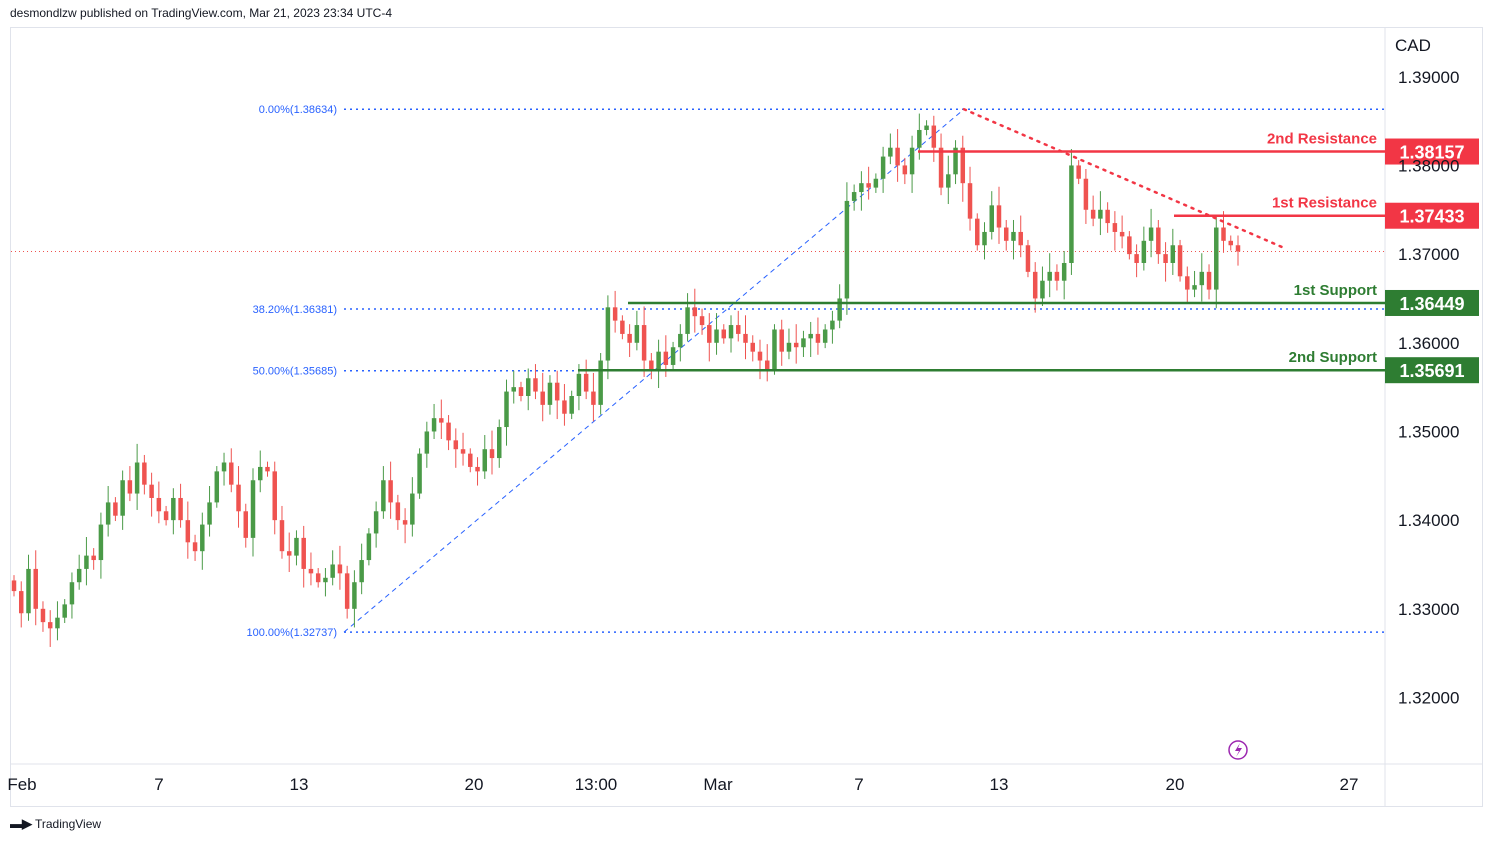 The width and height of the screenshot is (1493, 842). What do you see at coordinates (1413, 45) in the screenshot?
I see `currency-label: CAD` at bounding box center [1413, 45].